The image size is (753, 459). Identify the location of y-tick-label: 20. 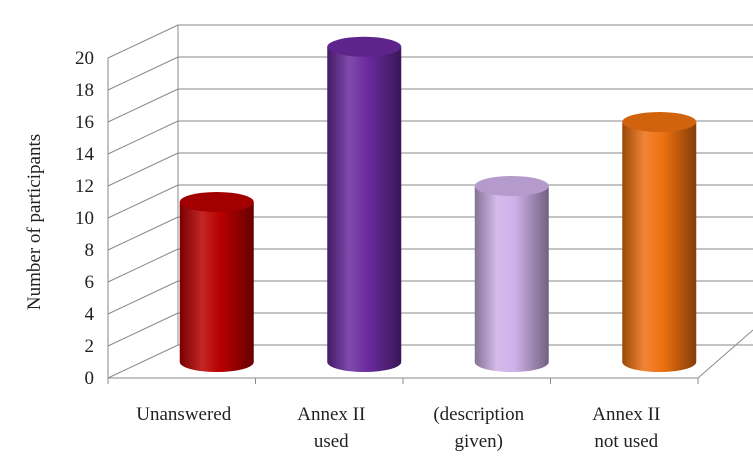
(84, 58).